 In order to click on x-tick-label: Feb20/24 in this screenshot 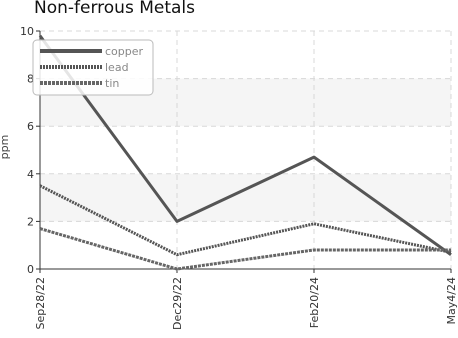, I will do `click(314, 302)`.